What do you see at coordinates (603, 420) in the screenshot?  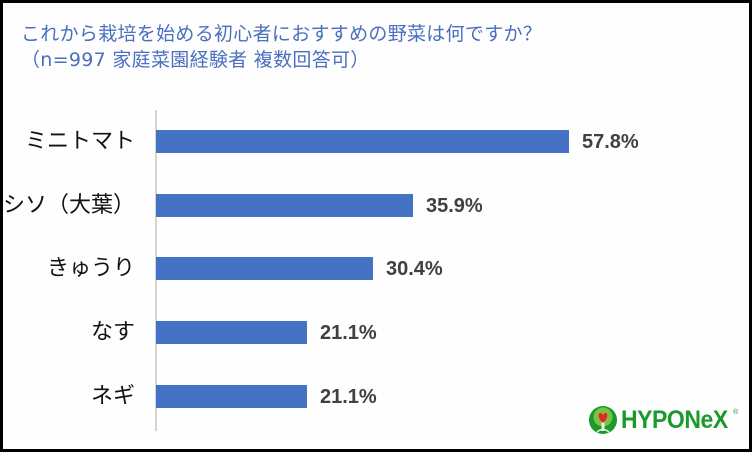 I see `tree-heart-icon` at bounding box center [603, 420].